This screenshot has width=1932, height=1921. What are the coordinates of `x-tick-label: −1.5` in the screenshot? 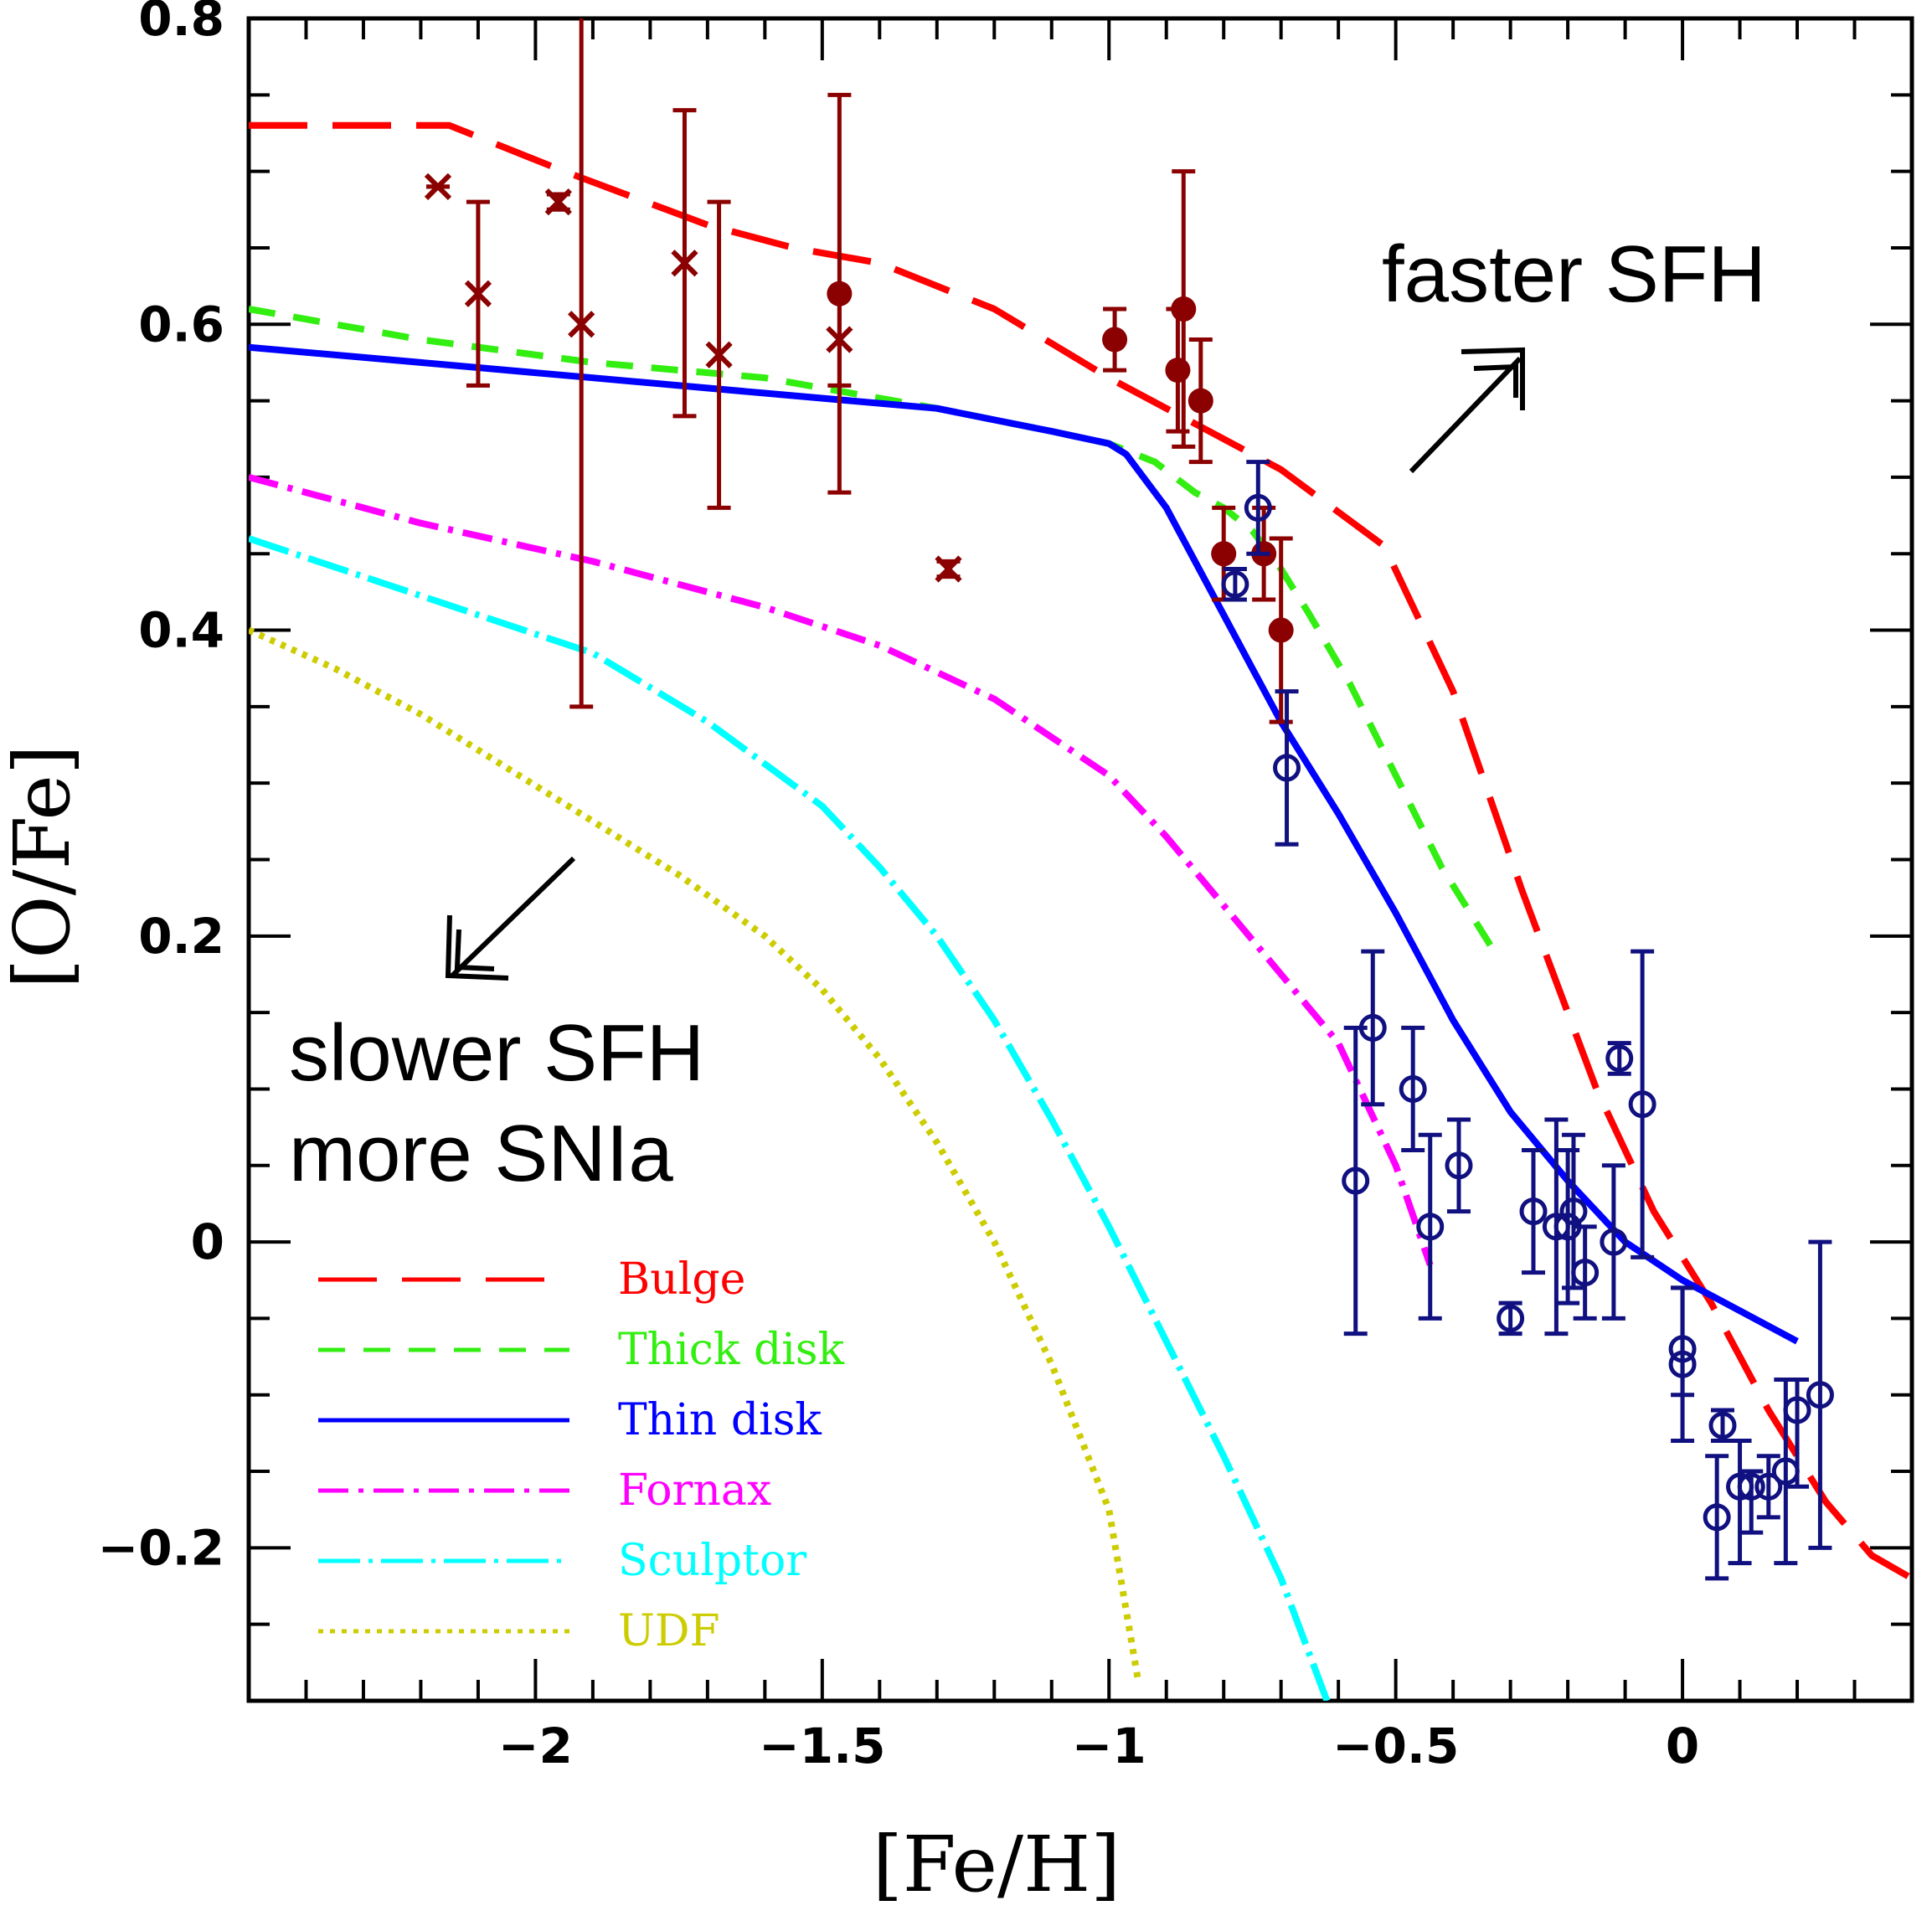 It's located at (822, 1746).